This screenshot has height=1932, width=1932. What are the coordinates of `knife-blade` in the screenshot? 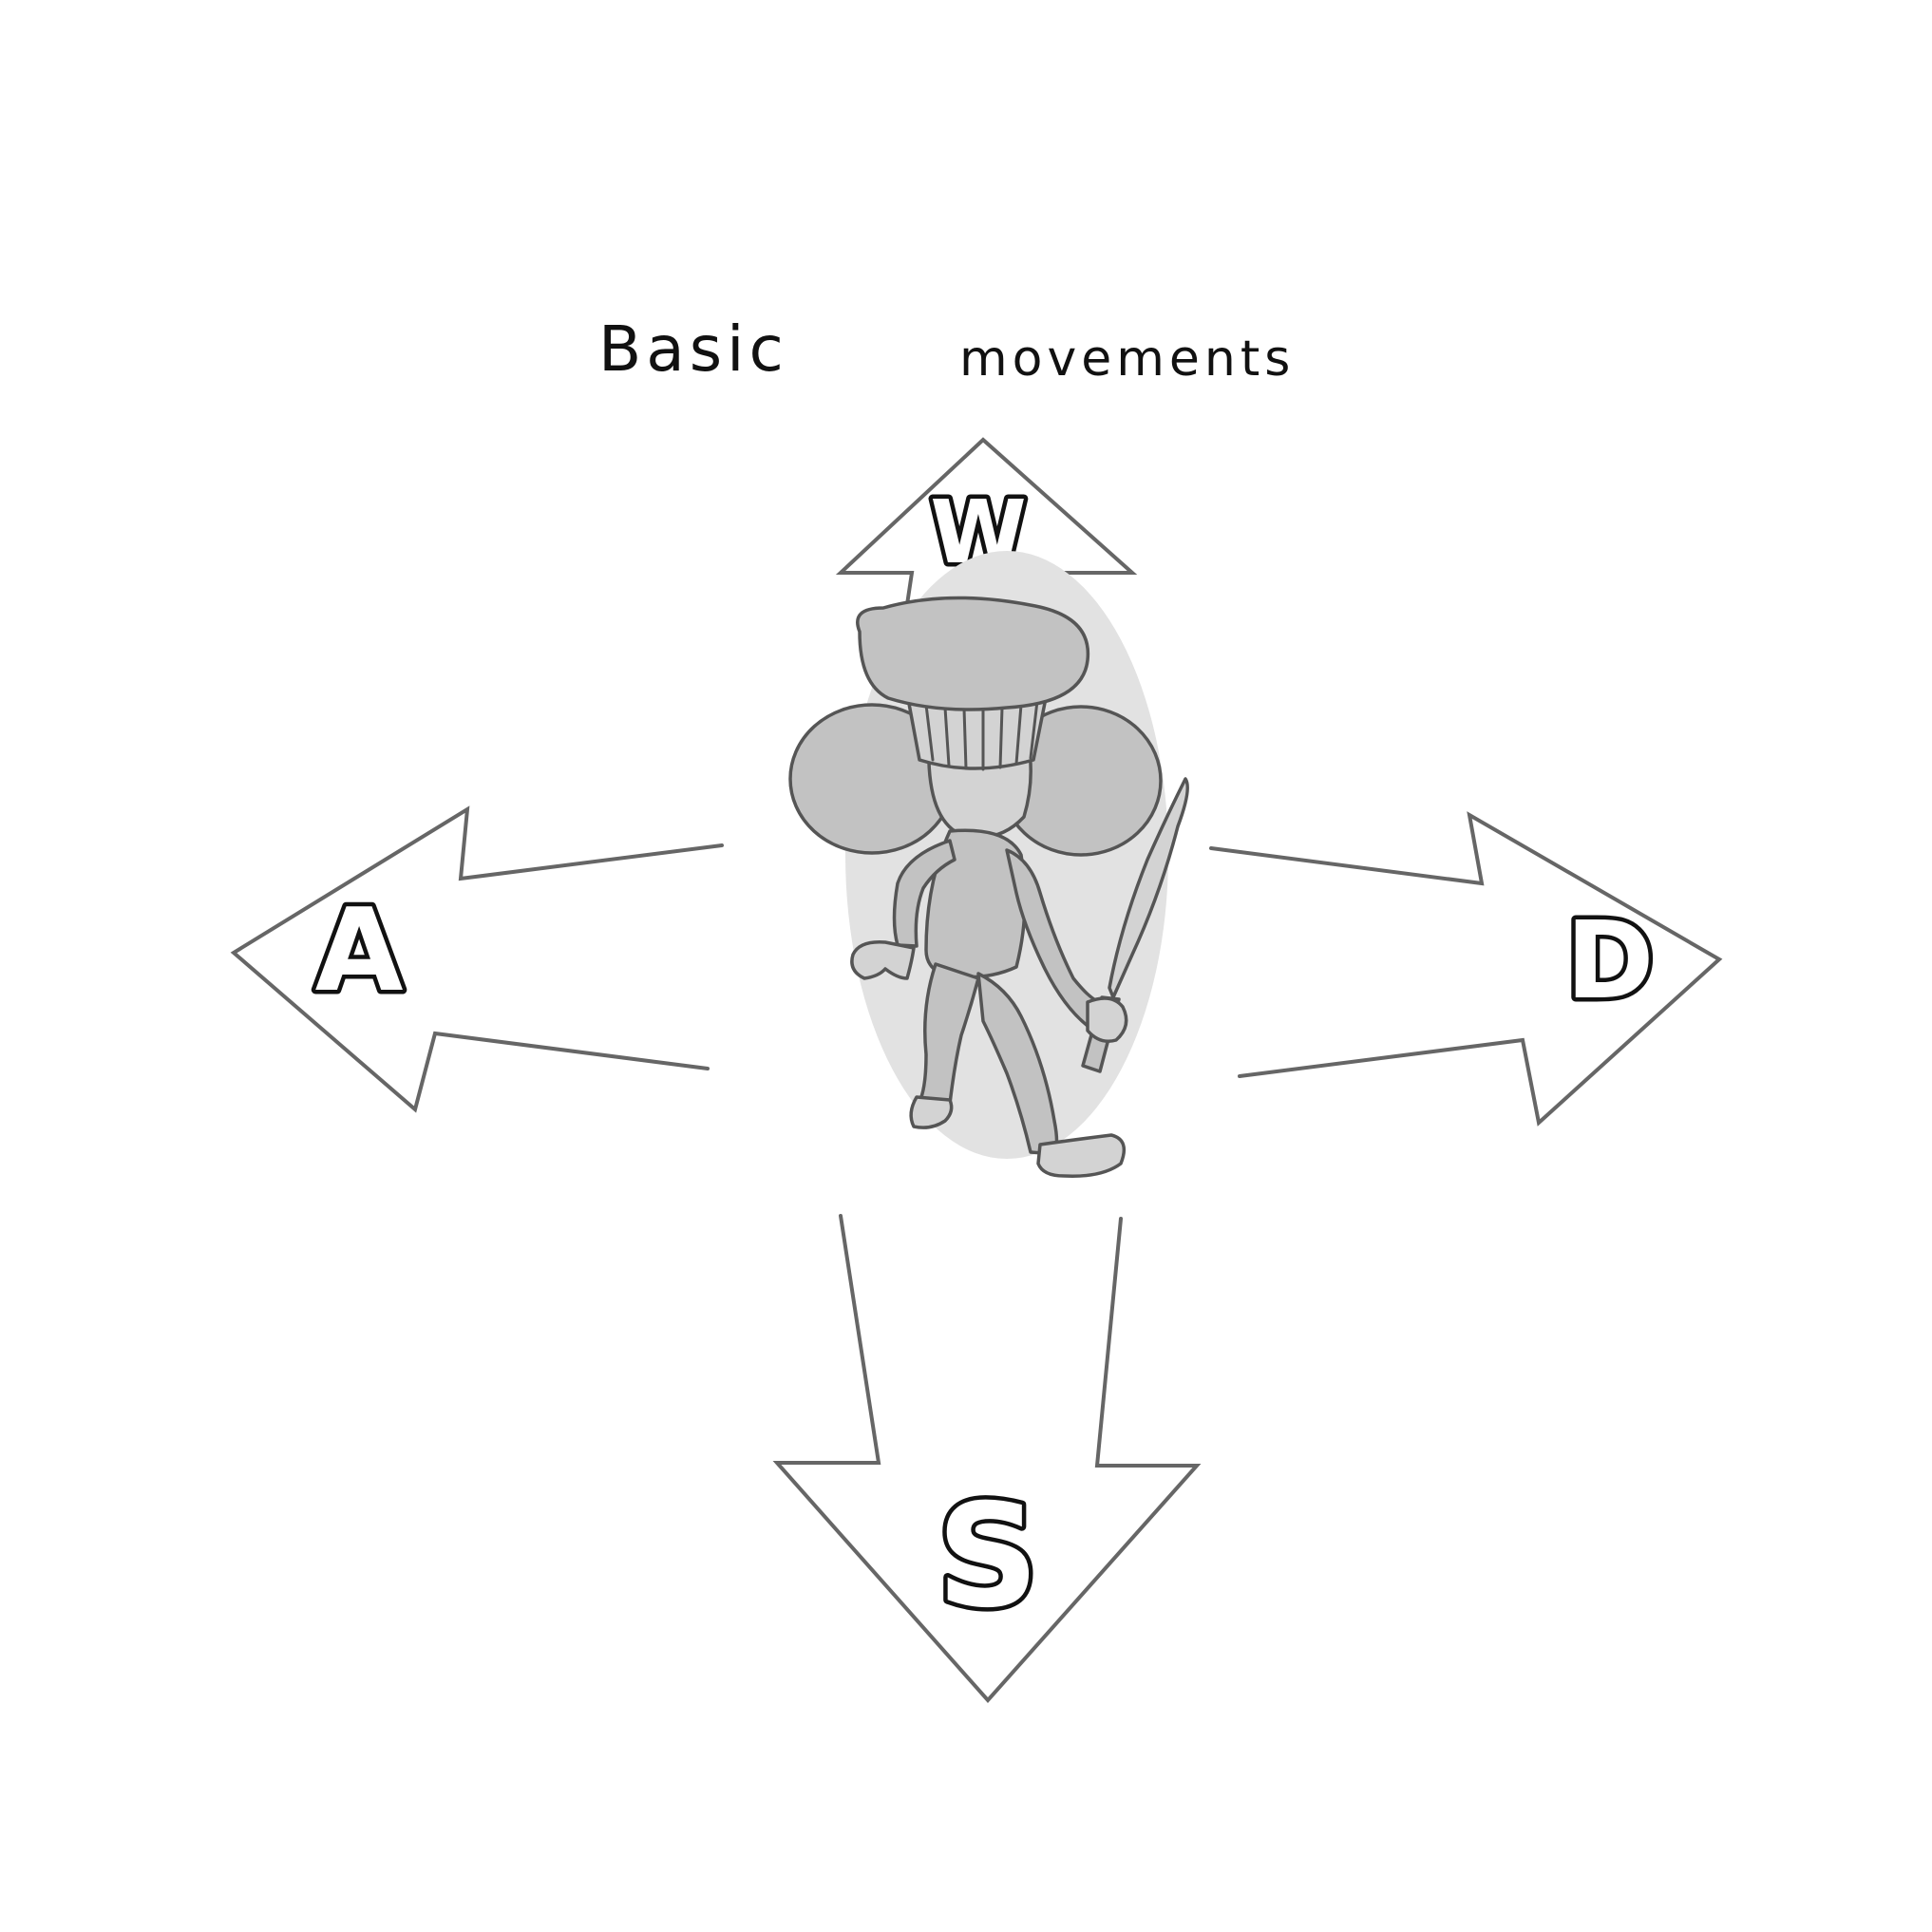 It's located at (1148, 888).